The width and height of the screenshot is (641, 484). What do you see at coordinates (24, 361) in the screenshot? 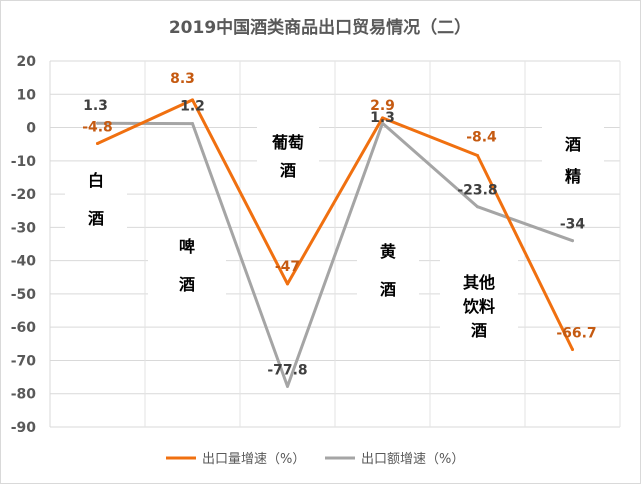
I see `y-tick-label: -70` at bounding box center [24, 361].